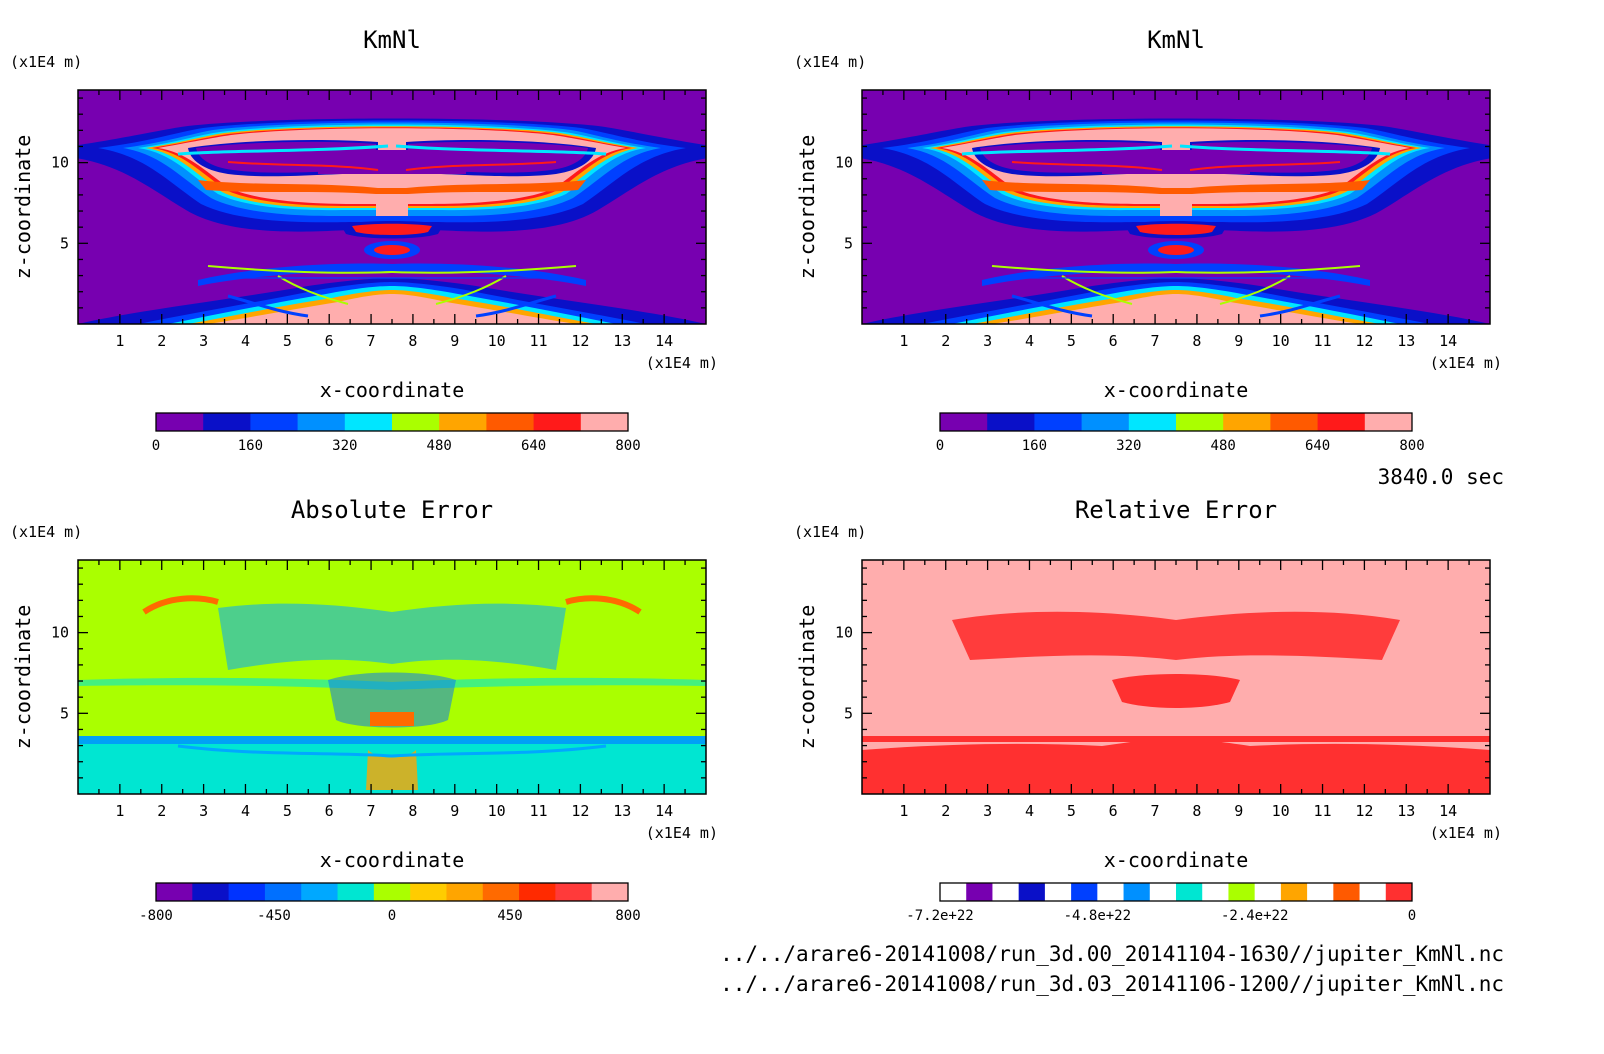 The height and width of the screenshot is (1054, 1604). What do you see at coordinates (627, 916) in the screenshot?
I see `colorbar-tick-label: 800` at bounding box center [627, 916].